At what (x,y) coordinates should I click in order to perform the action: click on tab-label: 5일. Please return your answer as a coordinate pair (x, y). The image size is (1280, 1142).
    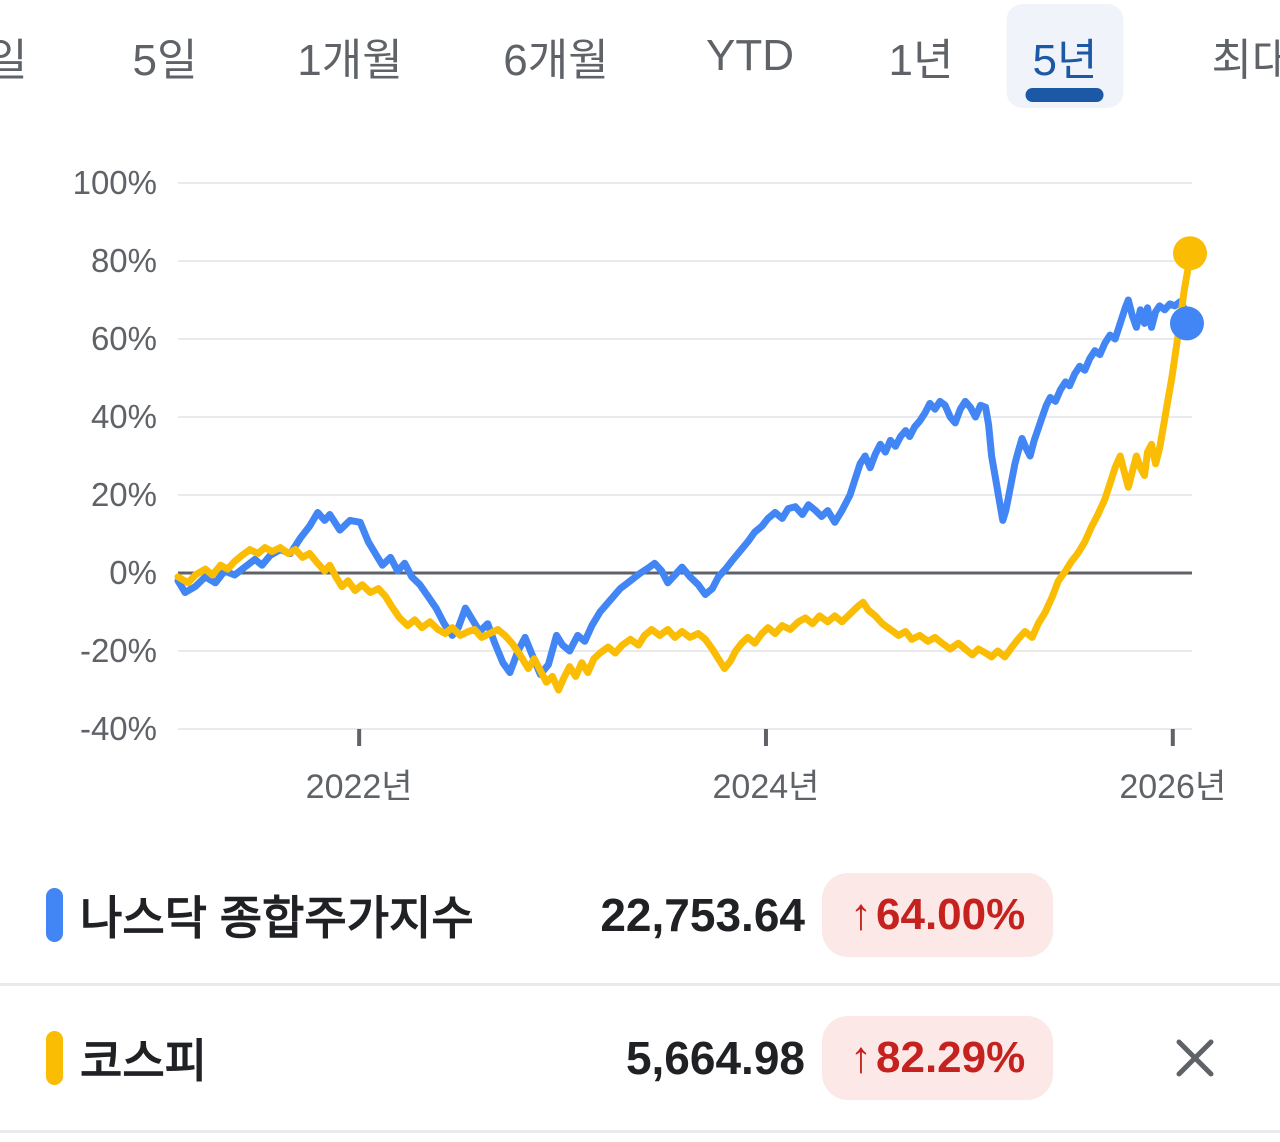
    Looking at the image, I should click on (165, 60).